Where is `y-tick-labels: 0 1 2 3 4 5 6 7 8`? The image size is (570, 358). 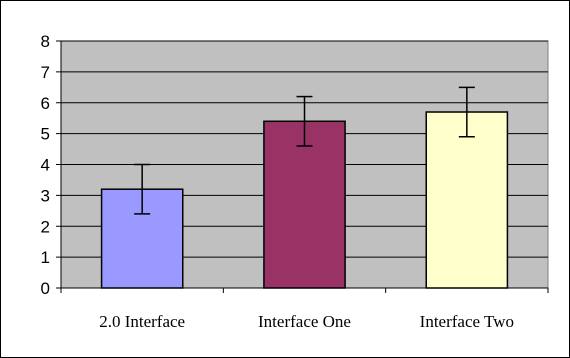 y-tick-labels: 0 1 2 3 4 5 6 7 8 is located at coordinates (45, 165).